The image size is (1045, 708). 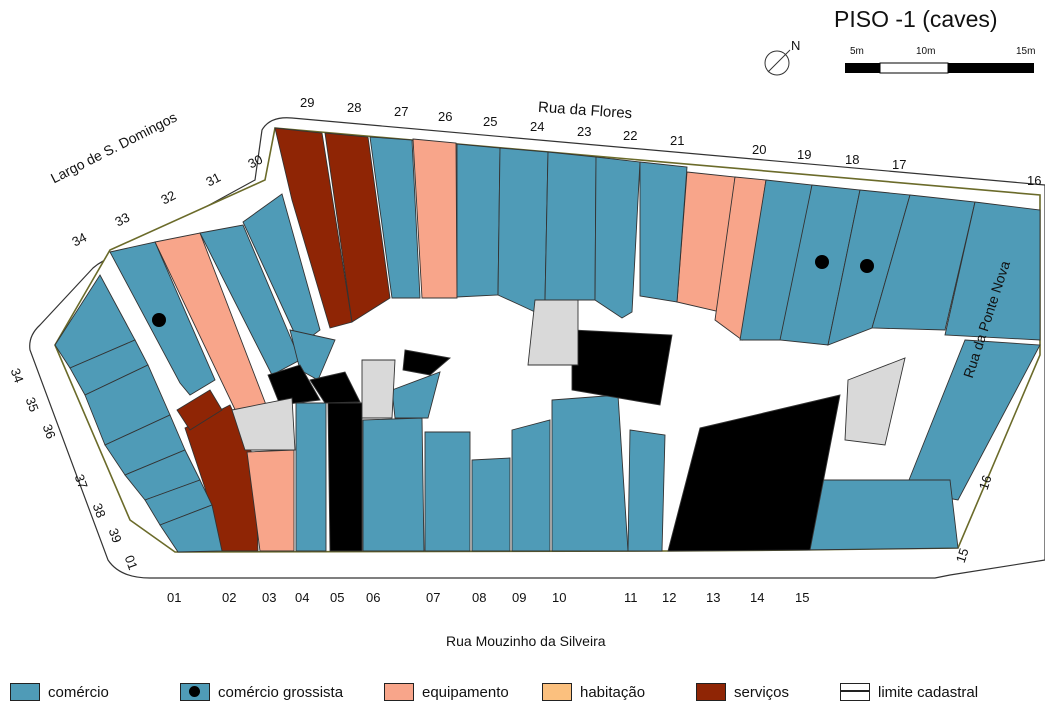 What do you see at coordinates (519, 597) in the screenshot?
I see `door-number: 09` at bounding box center [519, 597].